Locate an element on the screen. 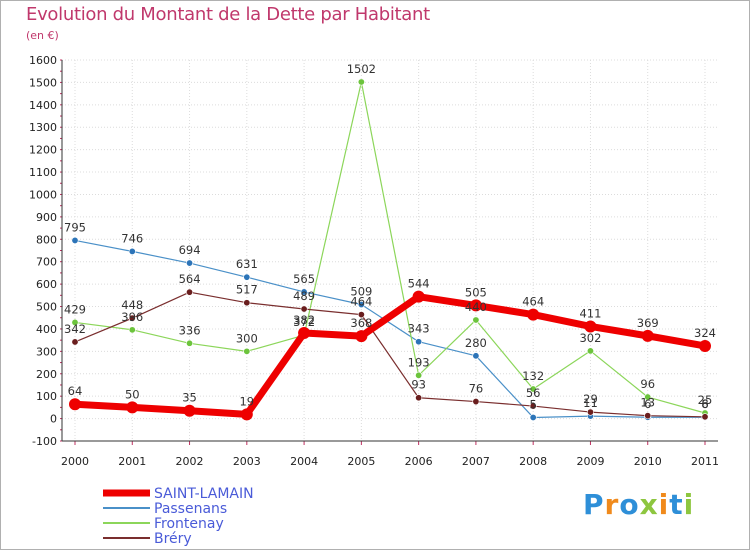  logo-letter: r is located at coordinates (612, 504).